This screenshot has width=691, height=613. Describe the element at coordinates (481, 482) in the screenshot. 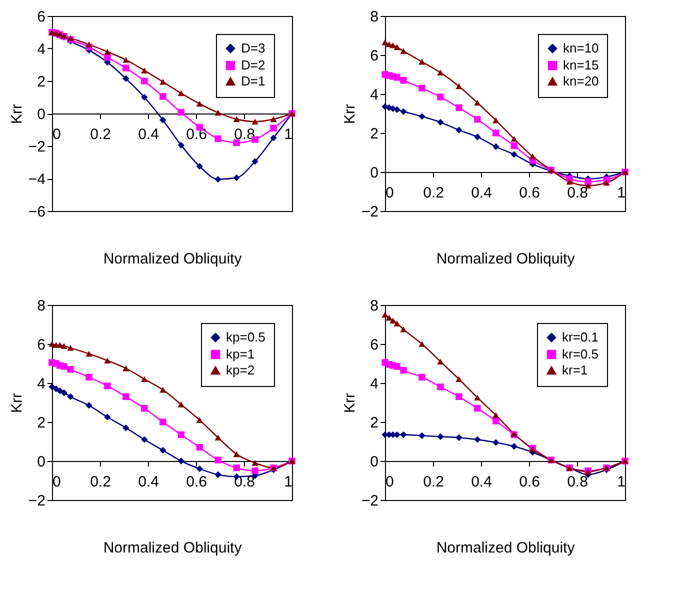

I see `x-tick-label: 0.4` at that location.